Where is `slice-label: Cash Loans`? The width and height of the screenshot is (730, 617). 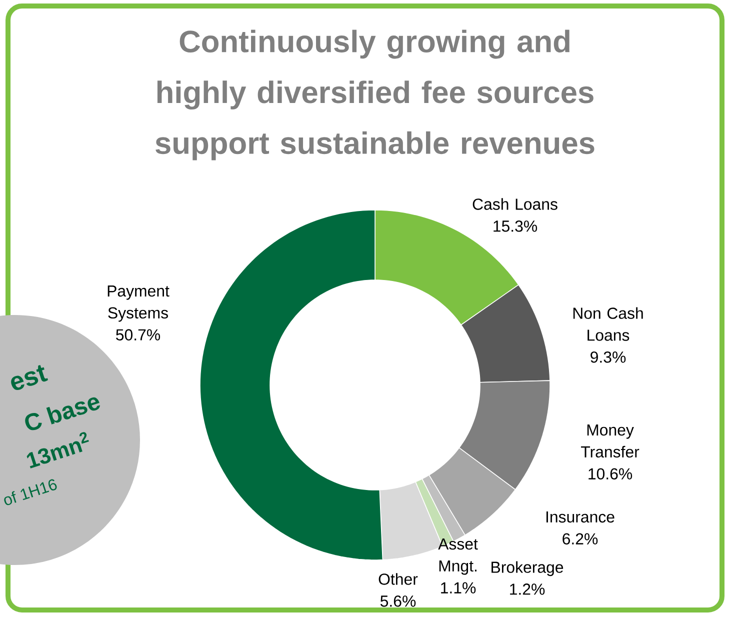
slice-label: Cash Loans is located at coordinates (515, 204).